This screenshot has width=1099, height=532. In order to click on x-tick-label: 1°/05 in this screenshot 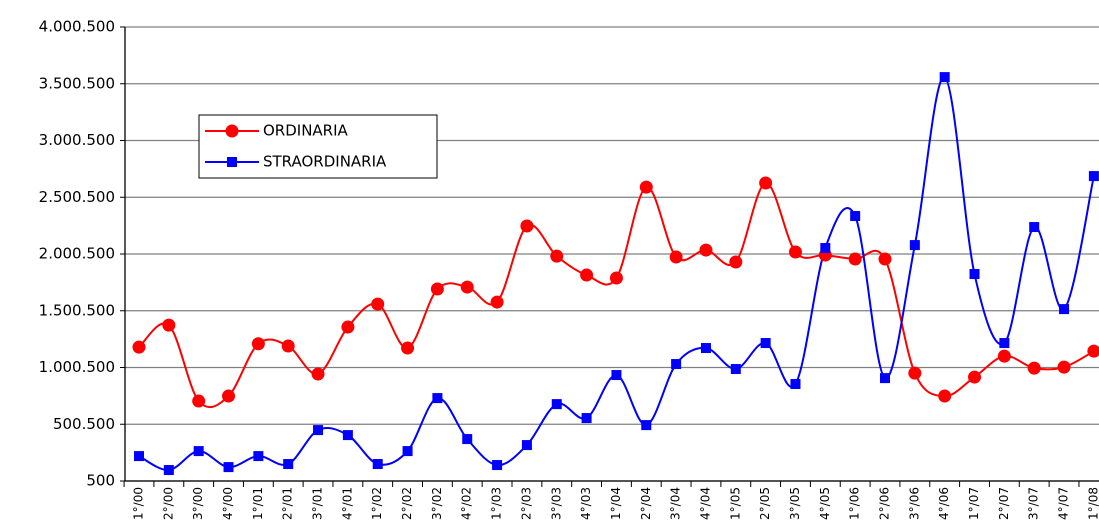, I will do `click(735, 503)`.